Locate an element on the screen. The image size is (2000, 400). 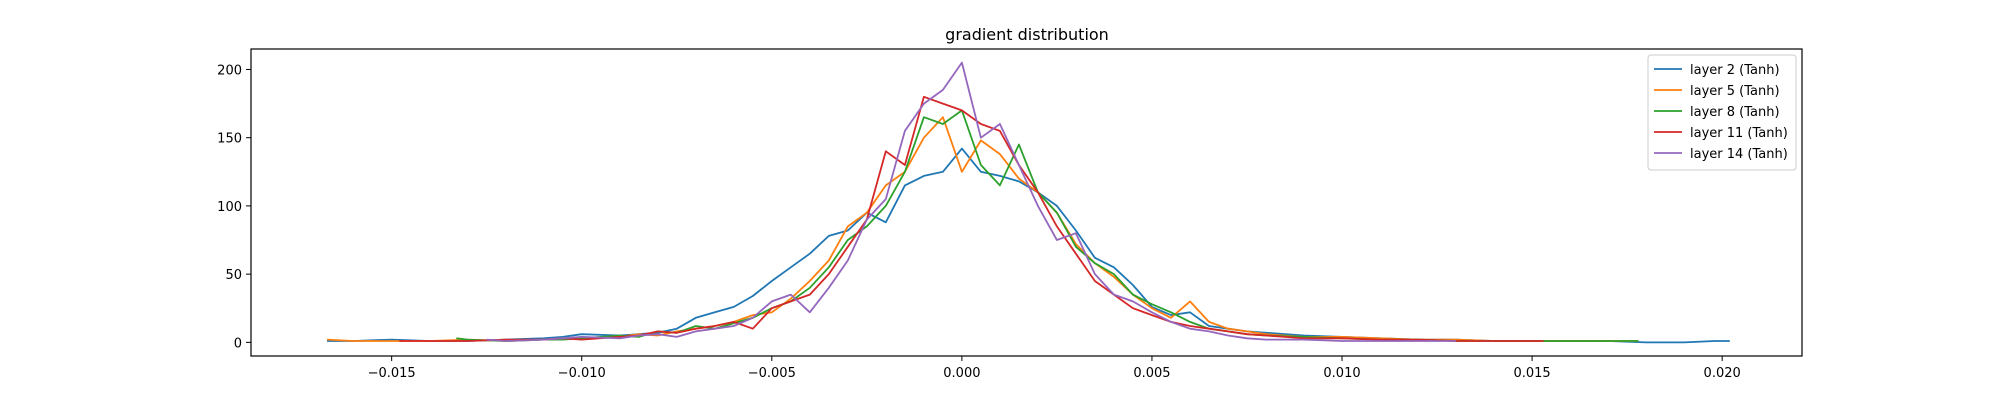
legend-label: layer 14 (Tanh) is located at coordinates (1739, 154).